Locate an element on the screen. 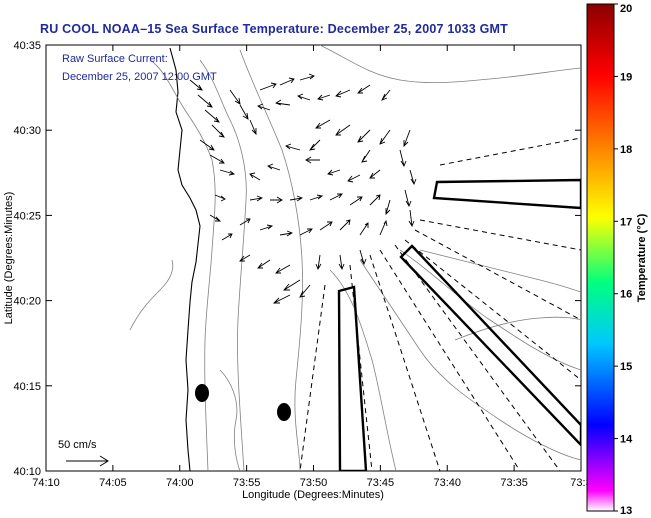 This screenshot has height=518, width=651. beam-south is located at coordinates (352, 378).